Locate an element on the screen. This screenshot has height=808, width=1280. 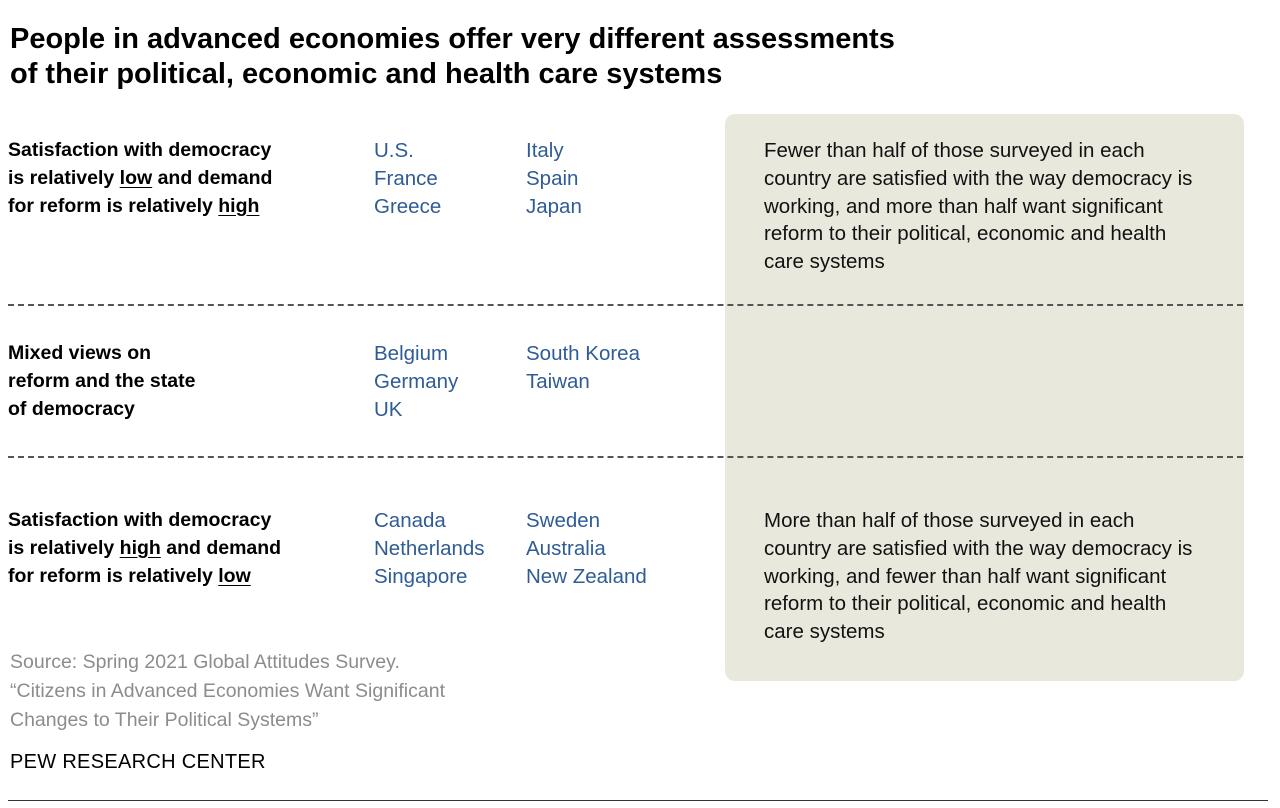
country-singapore: Singapore is located at coordinates (421, 576).